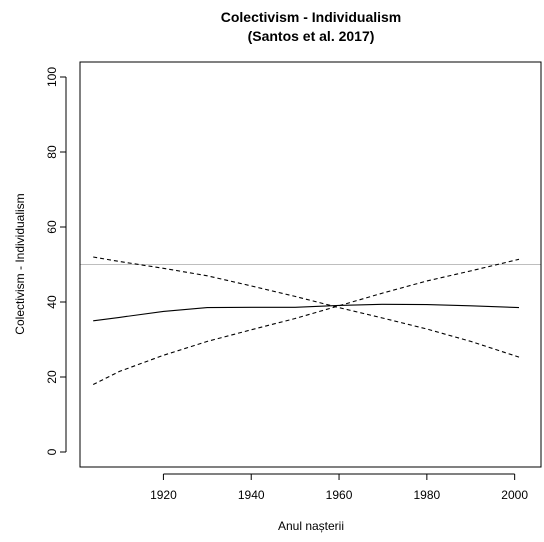 The width and height of the screenshot is (544, 542). I want to click on x-tick-label: 1980, so click(426, 495).